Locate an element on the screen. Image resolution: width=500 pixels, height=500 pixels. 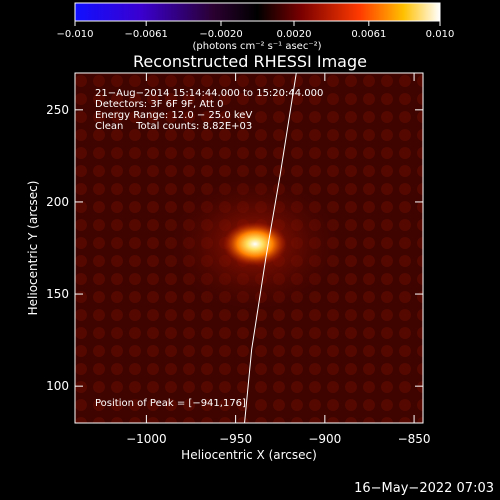
y-tick-label: 200 is located at coordinates (57, 202).